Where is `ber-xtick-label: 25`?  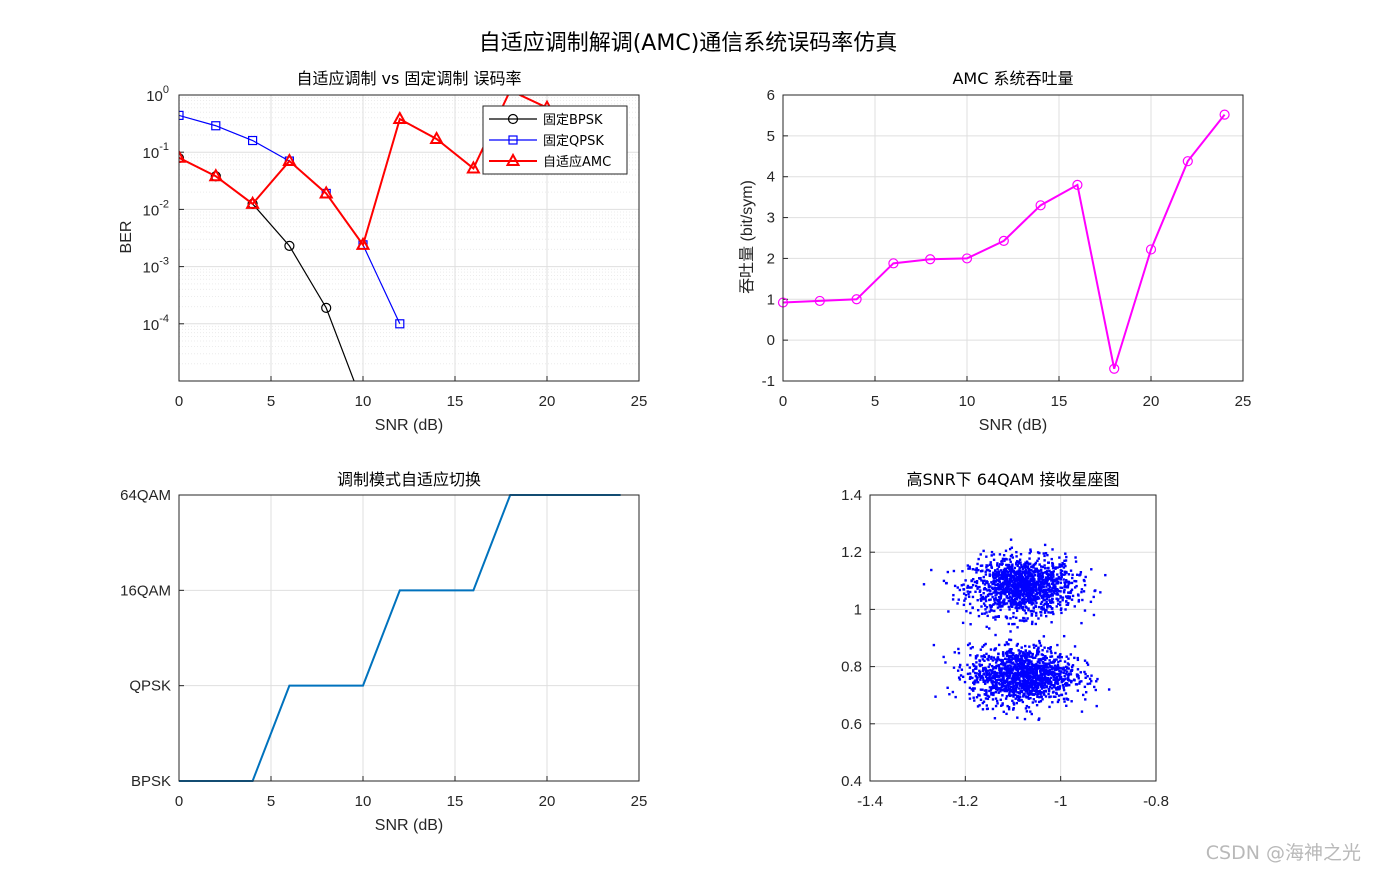 ber-xtick-label: 25 is located at coordinates (639, 401).